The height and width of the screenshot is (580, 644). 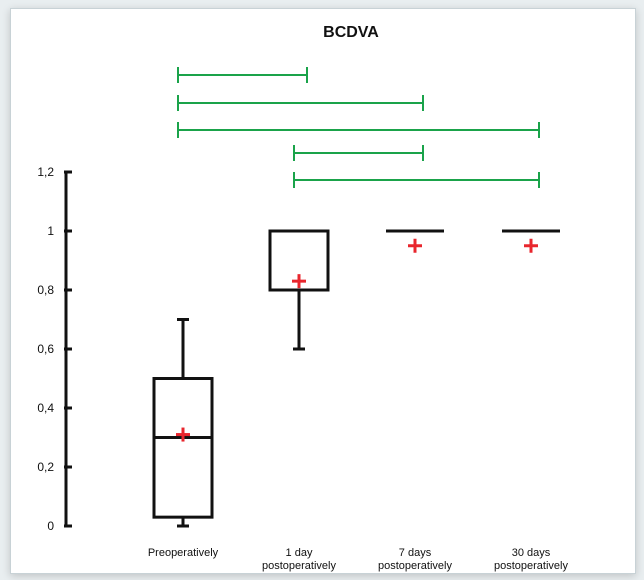 I want to click on y-tick-label: 1, so click(x=50, y=231).